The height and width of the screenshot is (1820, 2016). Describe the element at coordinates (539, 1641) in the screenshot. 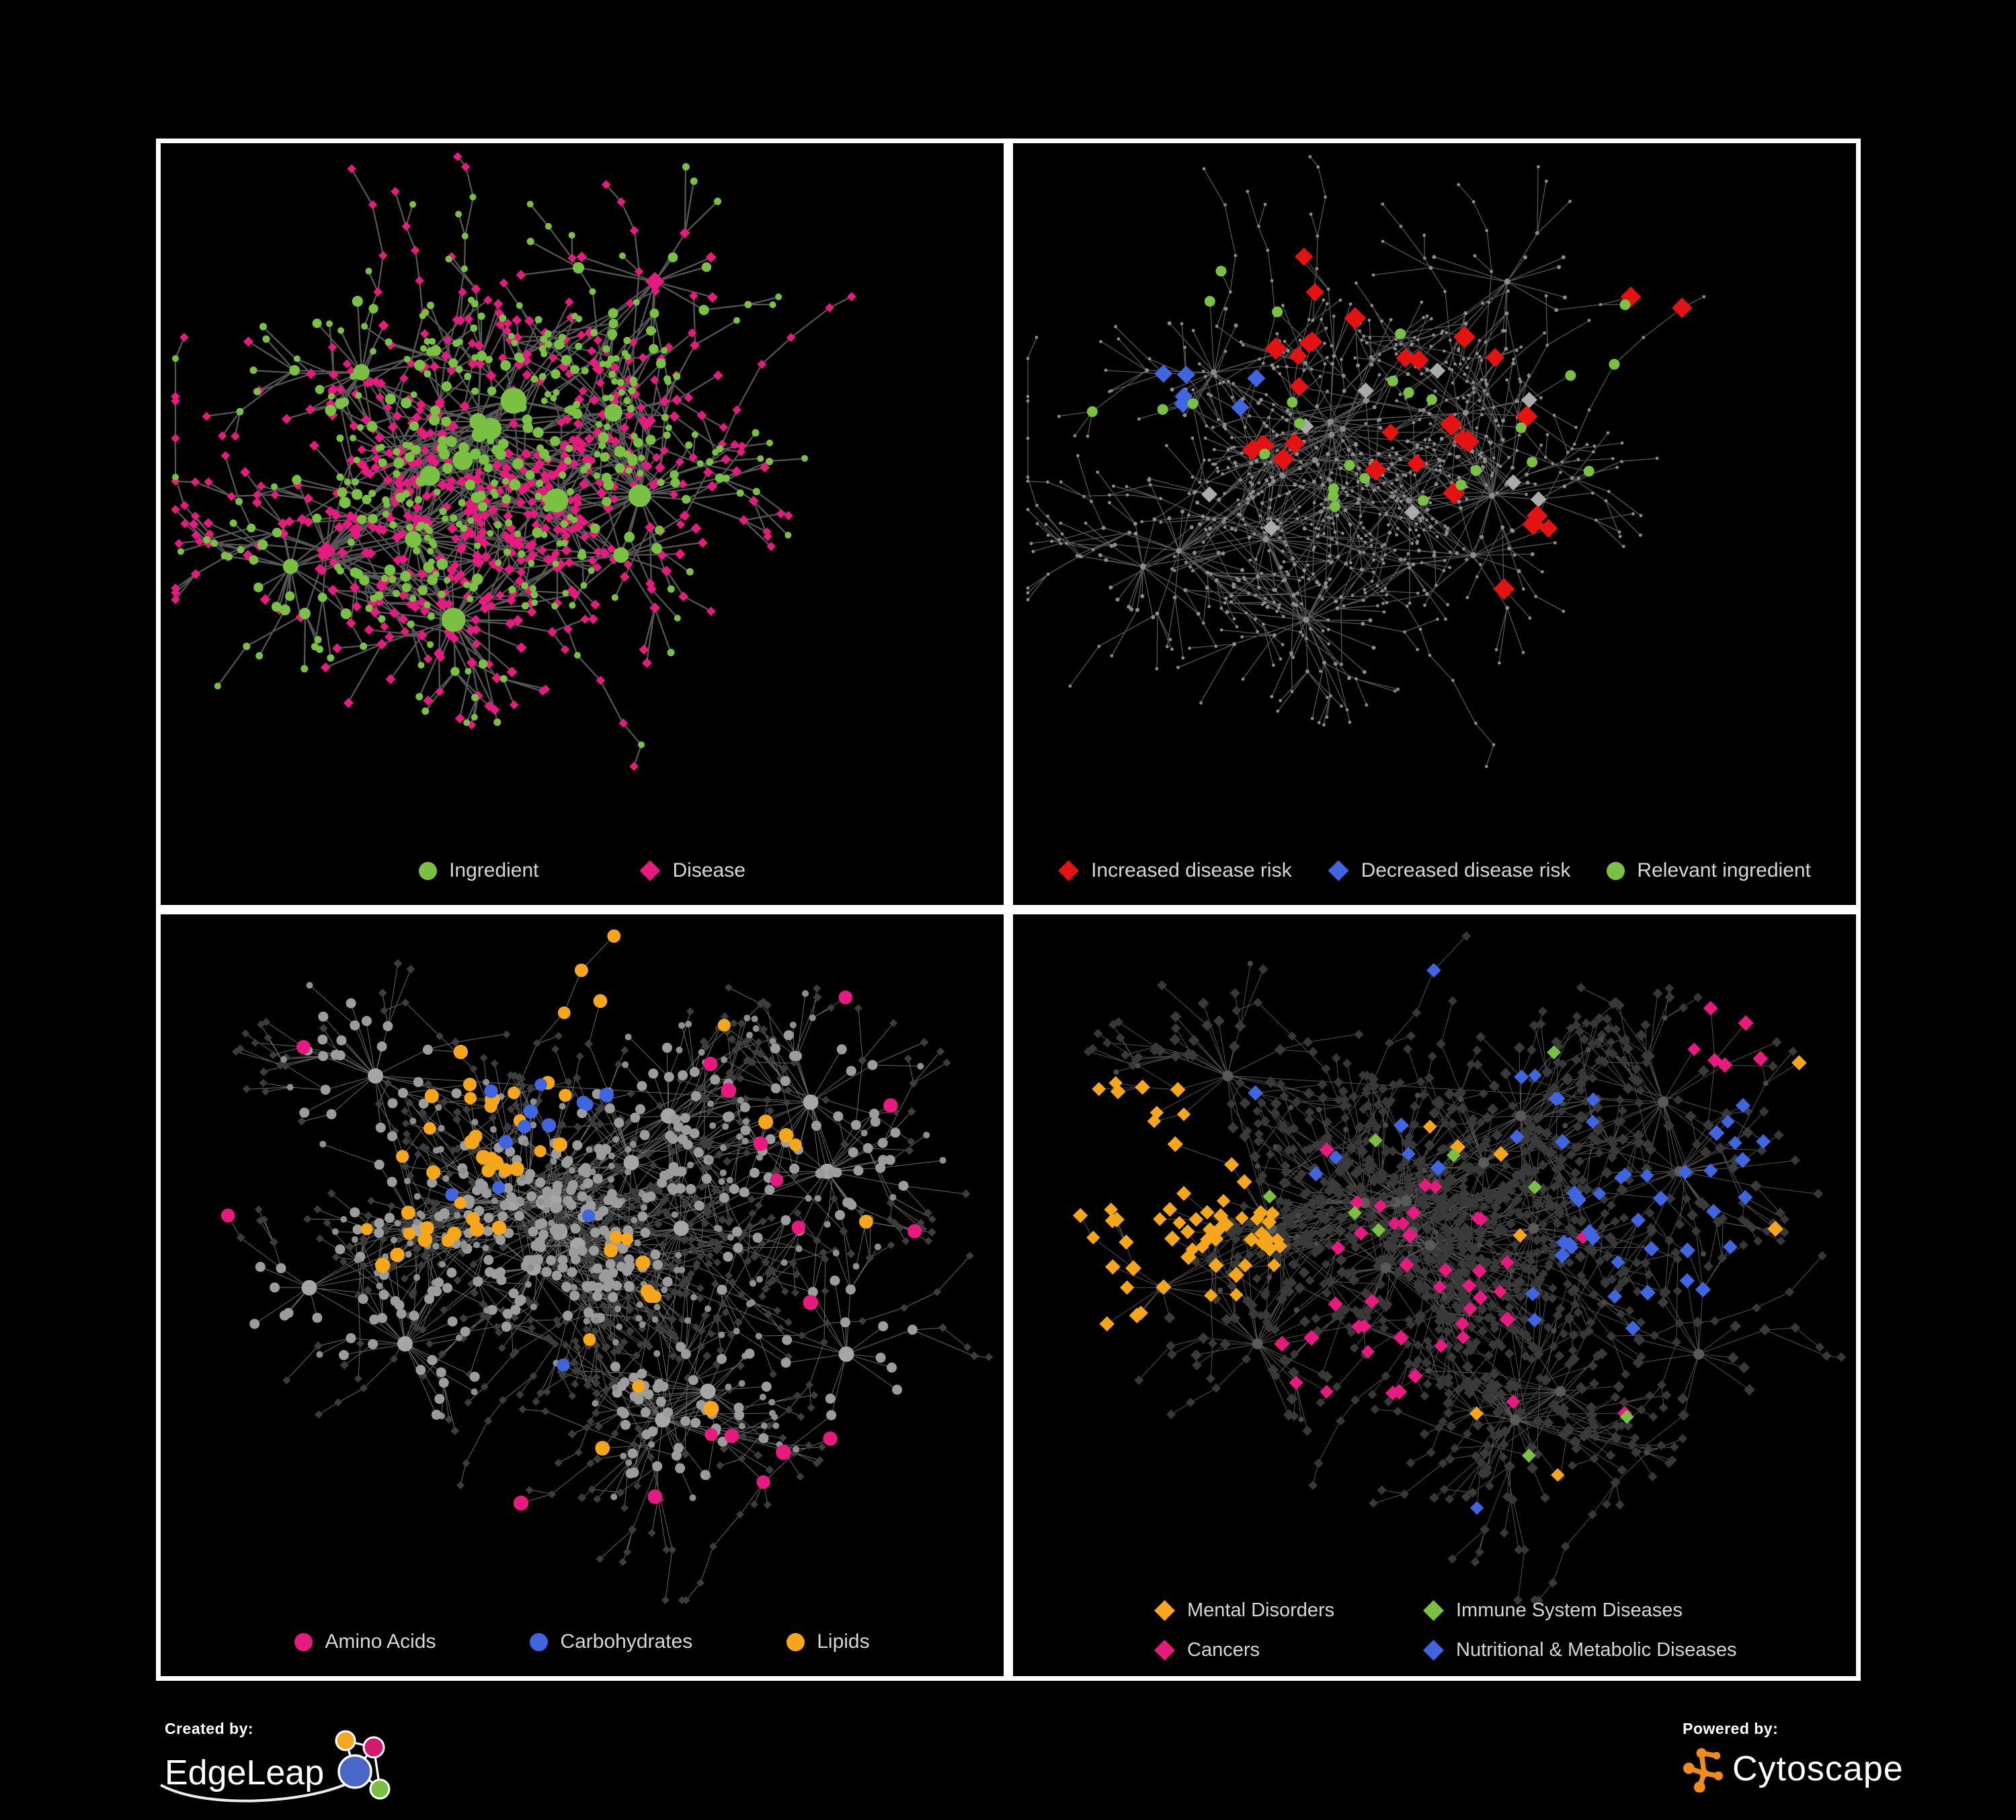

I see `carbohydrates-circle-icon` at that location.